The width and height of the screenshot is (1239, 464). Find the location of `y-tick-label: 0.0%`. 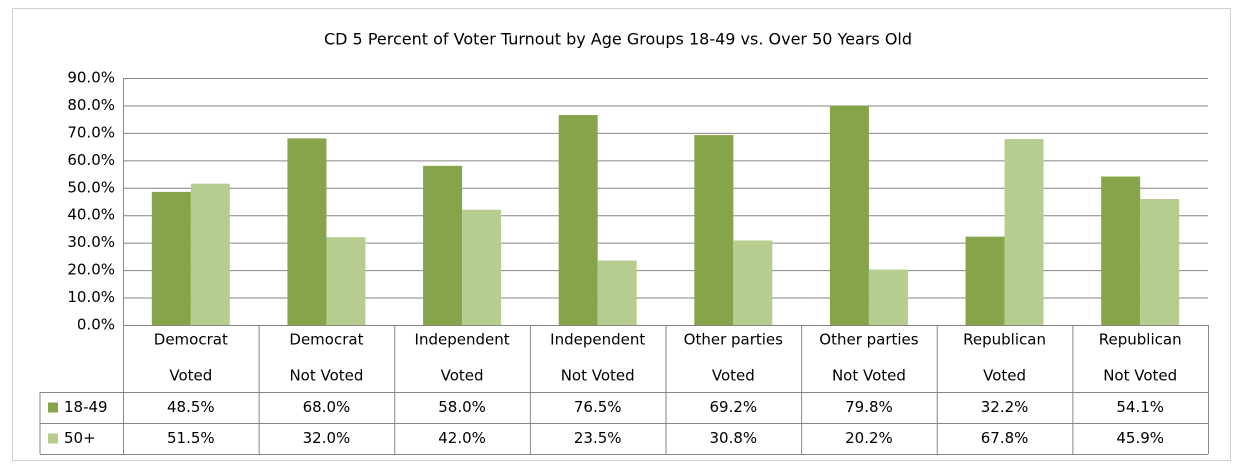

y-tick-label: 0.0% is located at coordinates (96, 325).